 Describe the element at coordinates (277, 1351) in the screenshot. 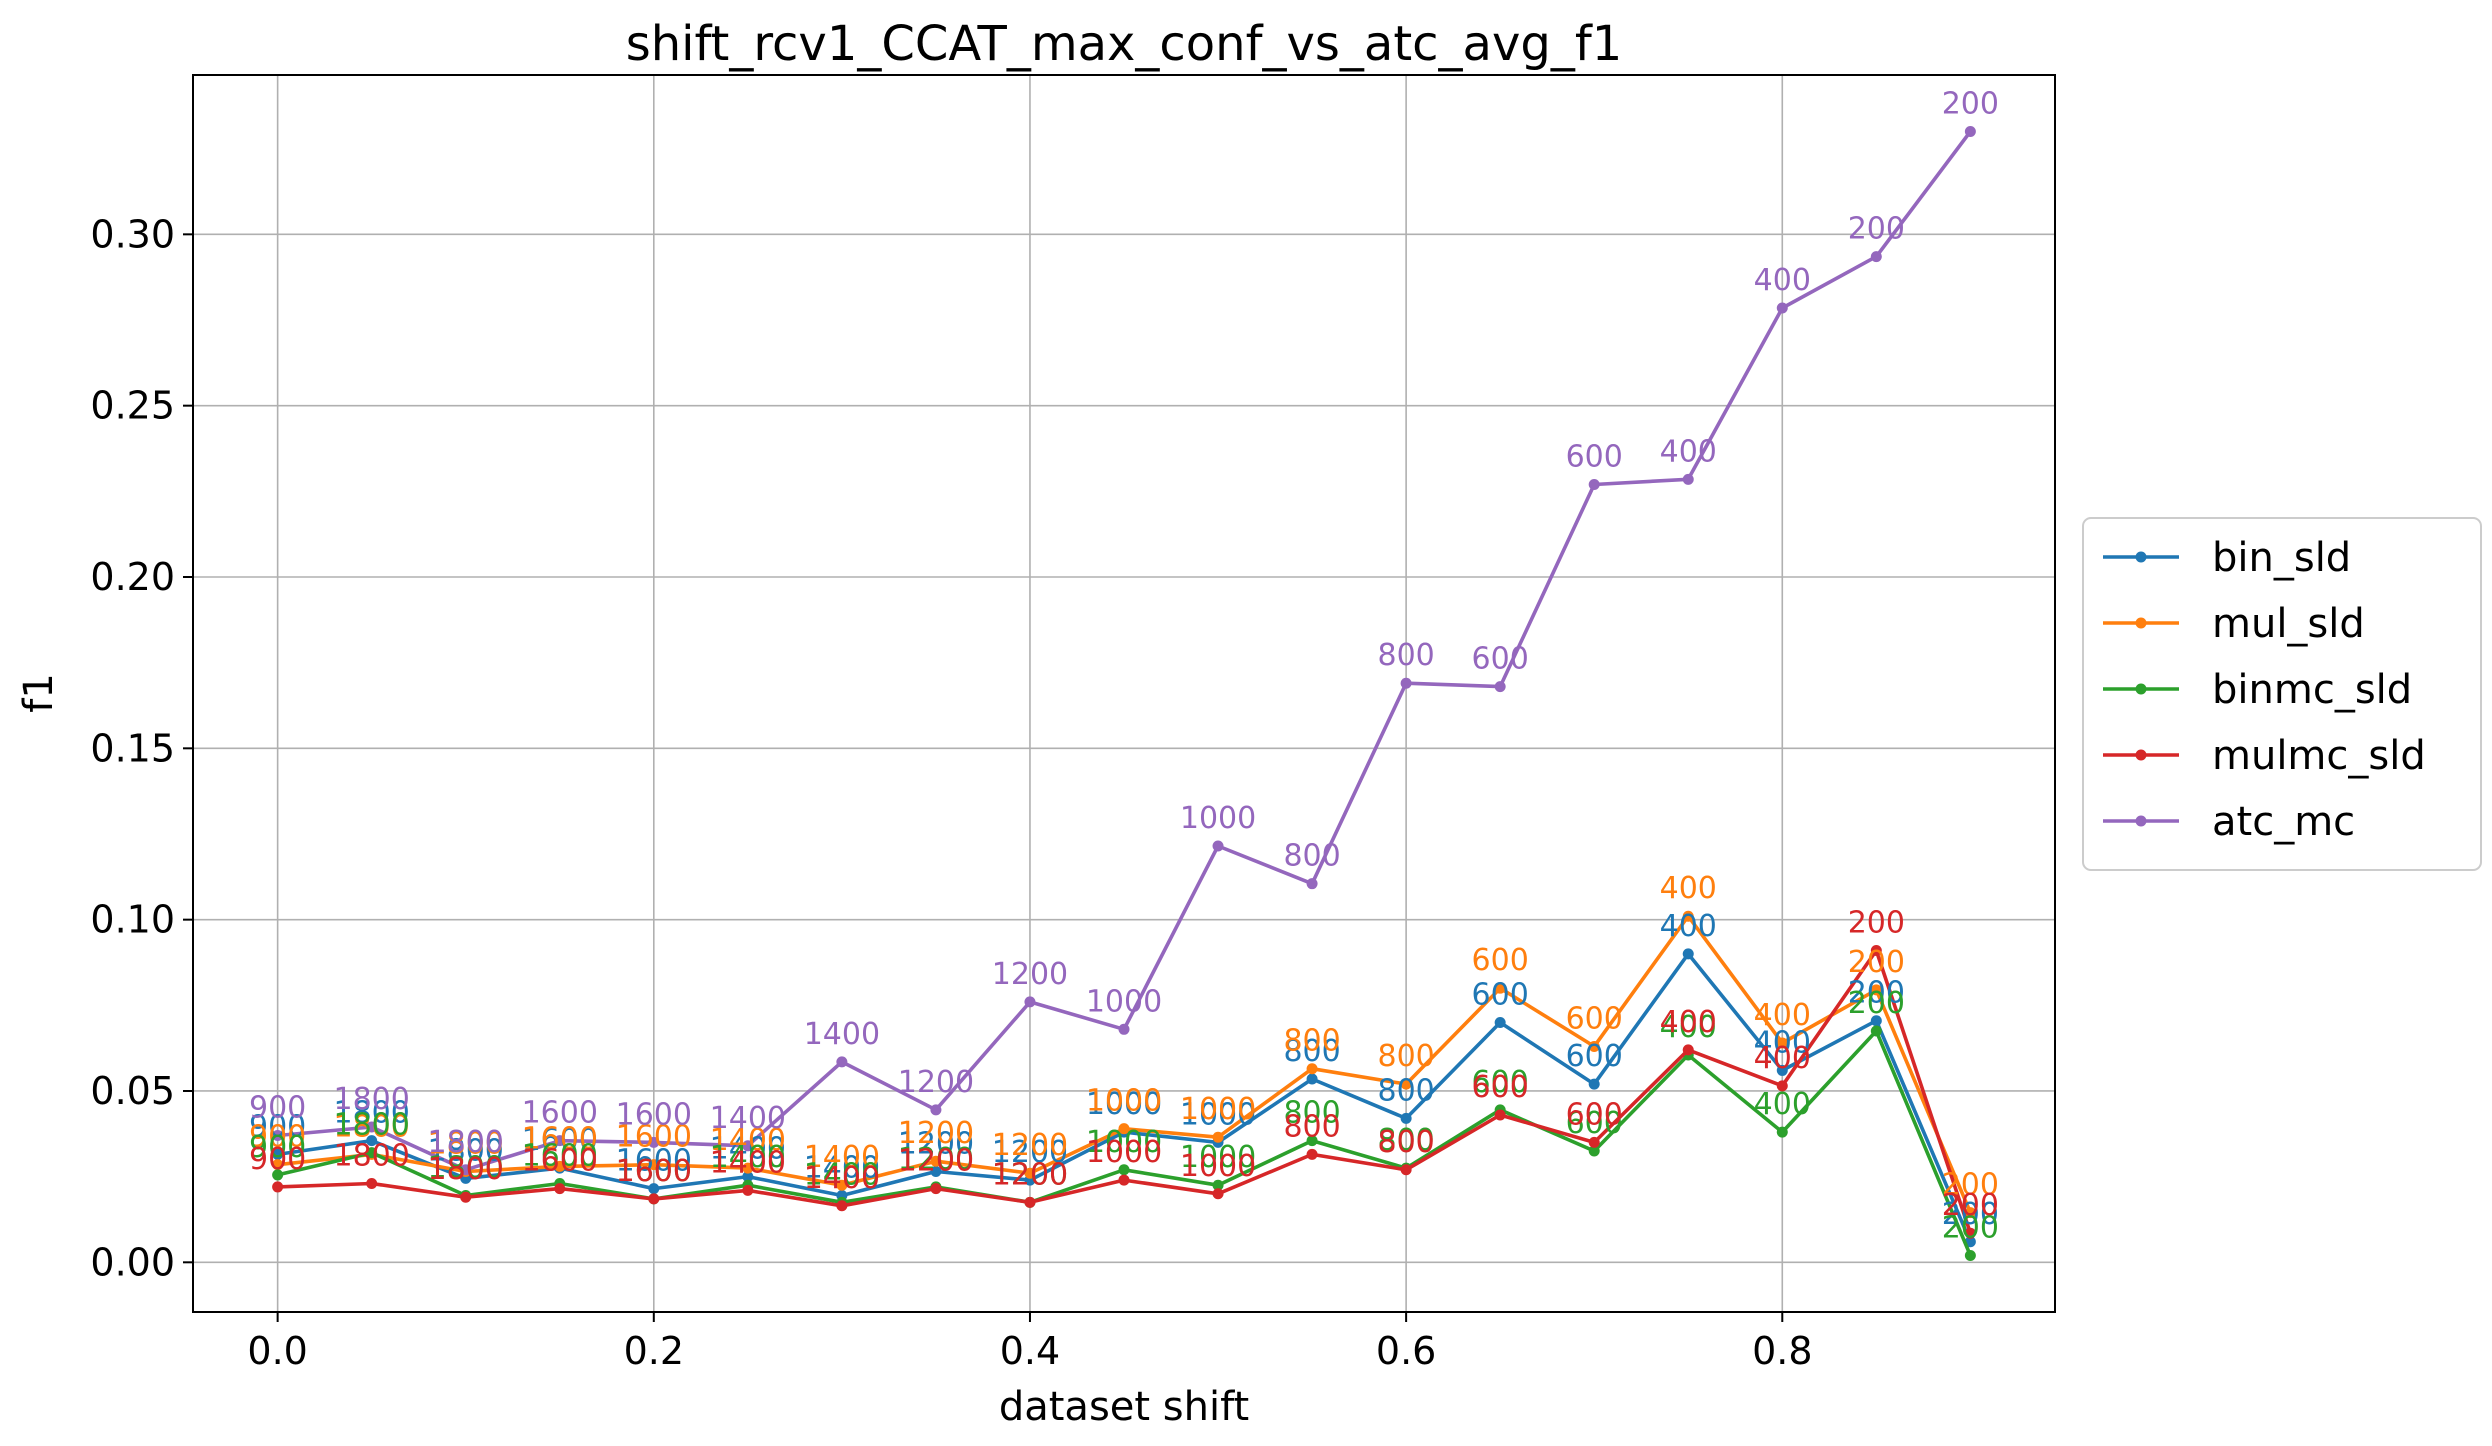

I see `x-tick-label: 0.0` at that location.